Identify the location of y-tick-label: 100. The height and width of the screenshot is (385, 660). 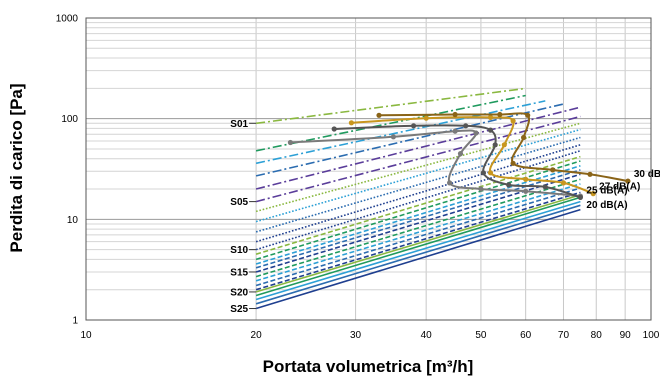
(69, 119).